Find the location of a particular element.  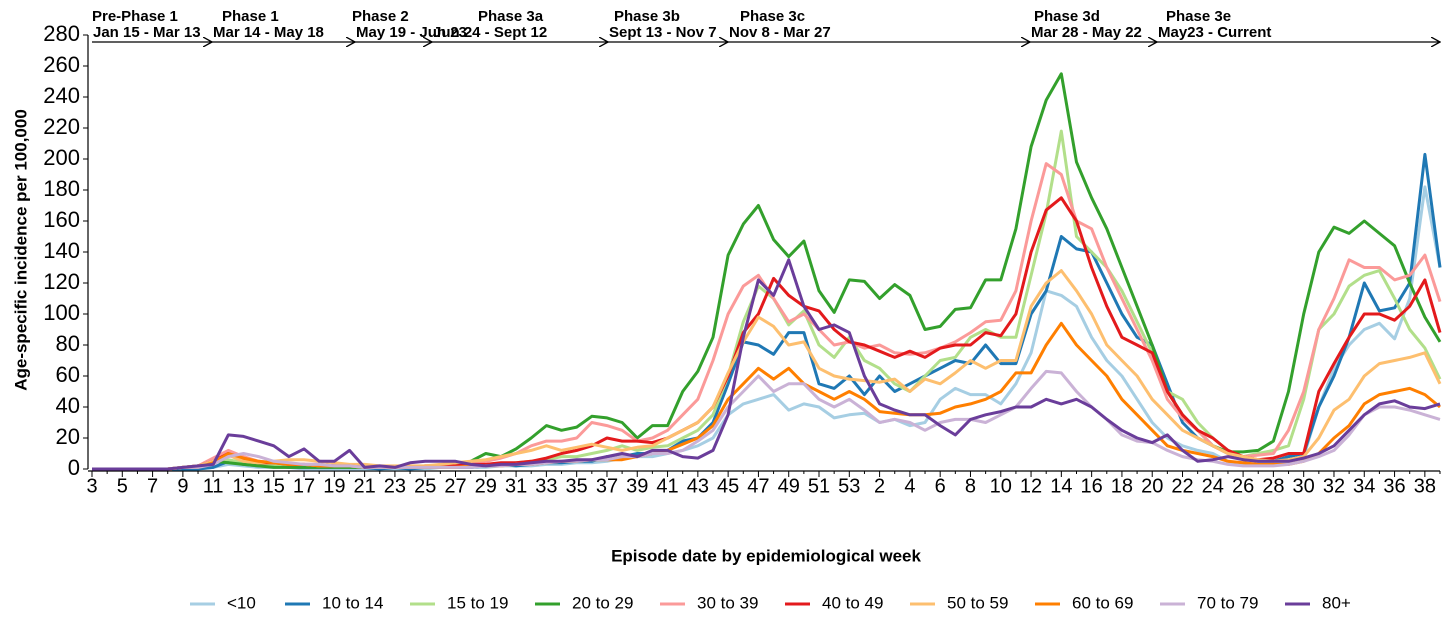

phase-name: Phase 3b is located at coordinates (647, 16).